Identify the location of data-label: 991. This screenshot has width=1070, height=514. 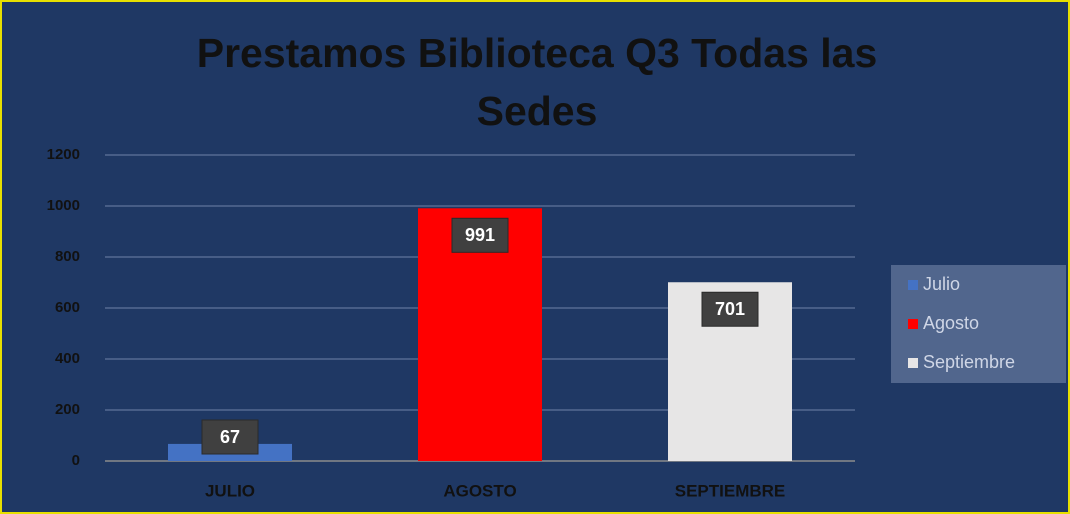
(480, 235).